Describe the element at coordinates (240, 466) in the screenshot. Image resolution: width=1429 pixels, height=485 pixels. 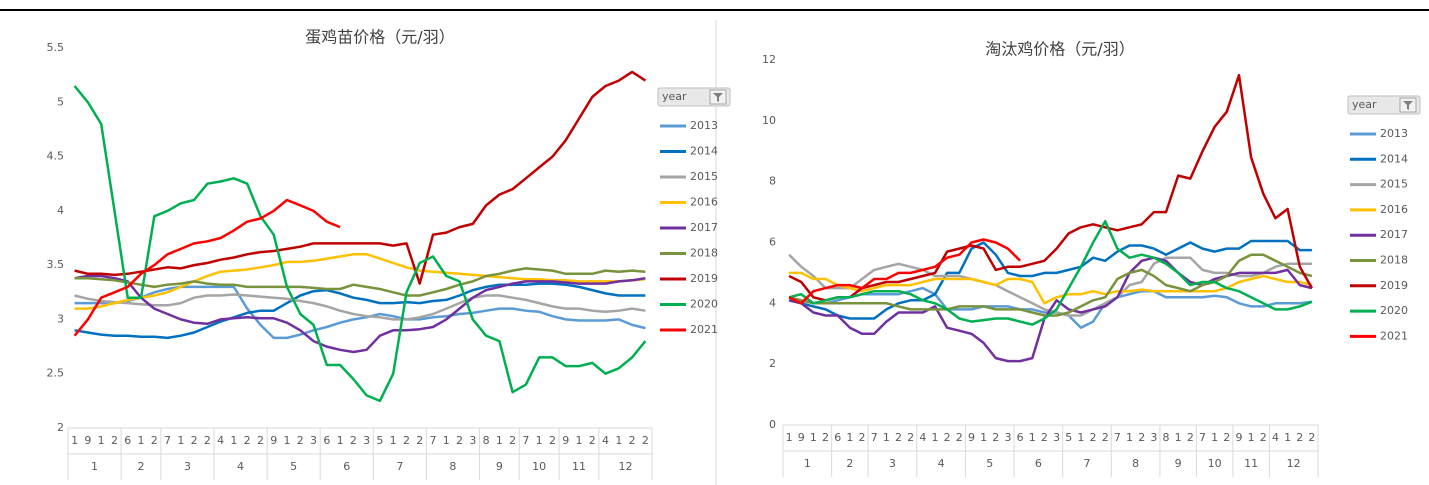
I see `x-group-label: 4` at that location.